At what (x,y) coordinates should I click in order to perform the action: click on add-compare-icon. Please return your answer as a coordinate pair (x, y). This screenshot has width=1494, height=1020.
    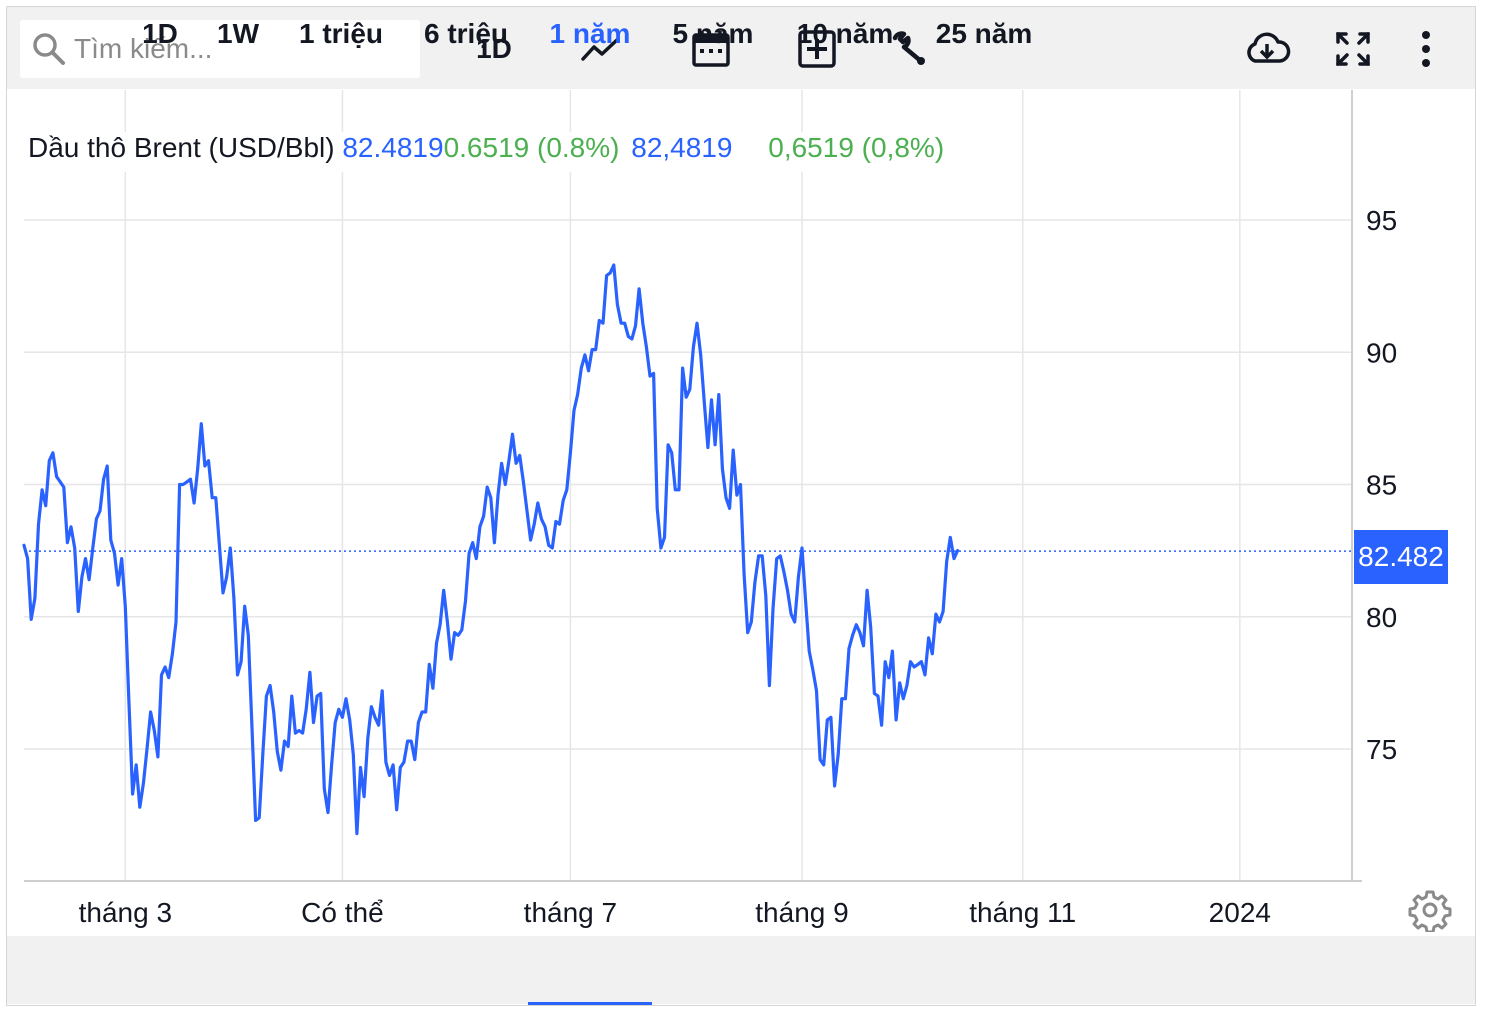
    Looking at the image, I should click on (817, 49).